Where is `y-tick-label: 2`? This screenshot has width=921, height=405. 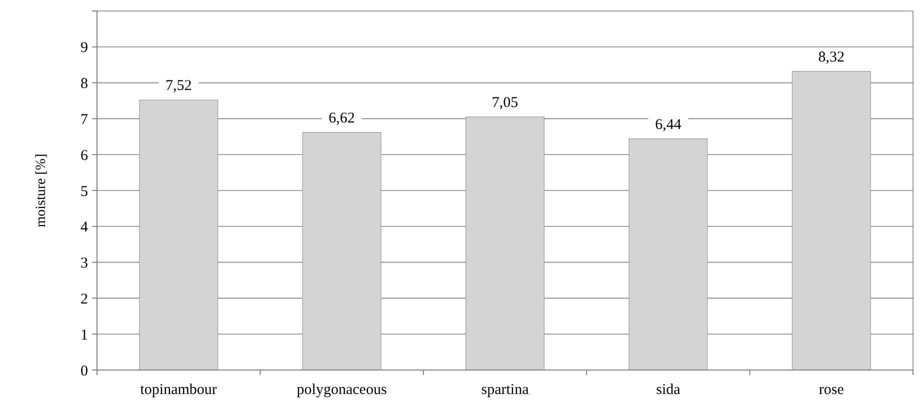
y-tick-label: 2 is located at coordinates (84, 299).